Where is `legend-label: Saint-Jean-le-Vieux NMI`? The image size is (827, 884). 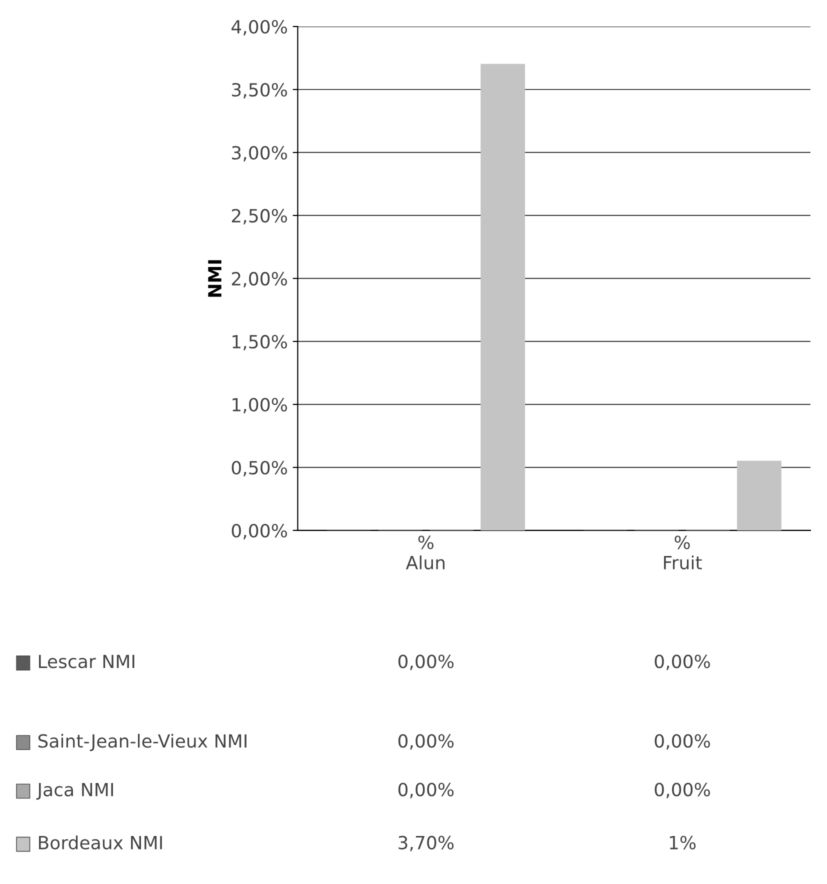 legend-label: Saint-Jean-le-Vieux NMI is located at coordinates (142, 743).